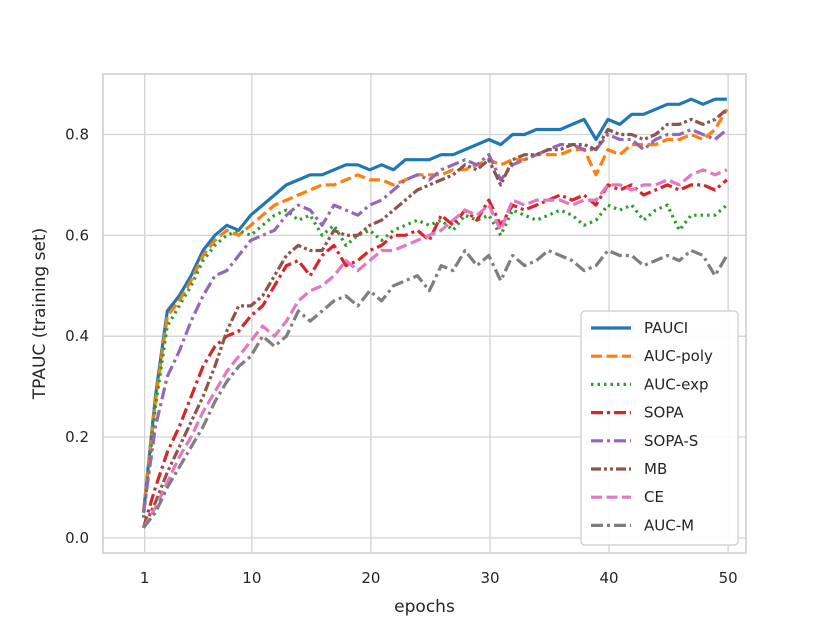 This screenshot has height=628, width=830. What do you see at coordinates (666, 328) in the screenshot?
I see `legend-label: PAUCI` at bounding box center [666, 328].